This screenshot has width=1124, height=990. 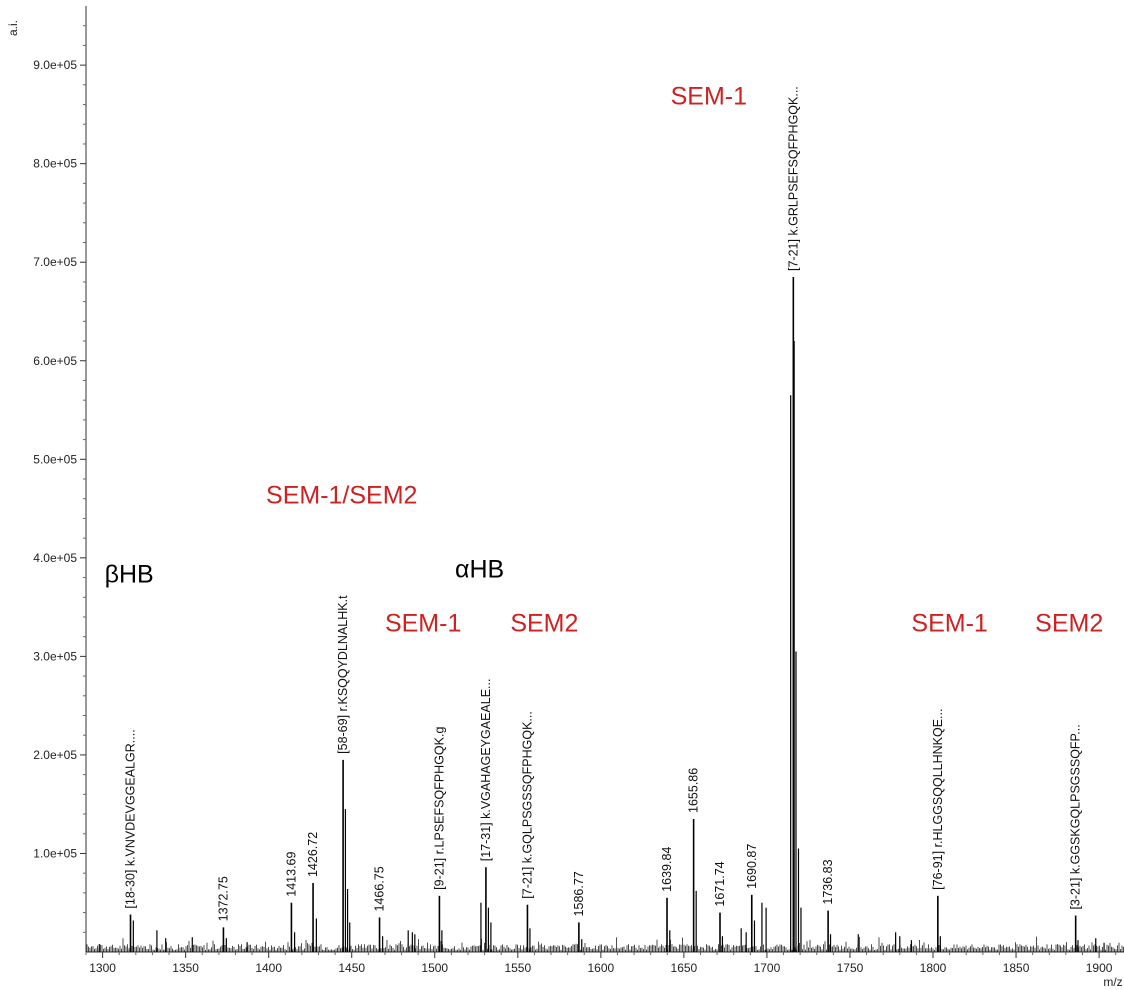 I want to click on x-tick-label: 1850, so click(x=1016, y=968).